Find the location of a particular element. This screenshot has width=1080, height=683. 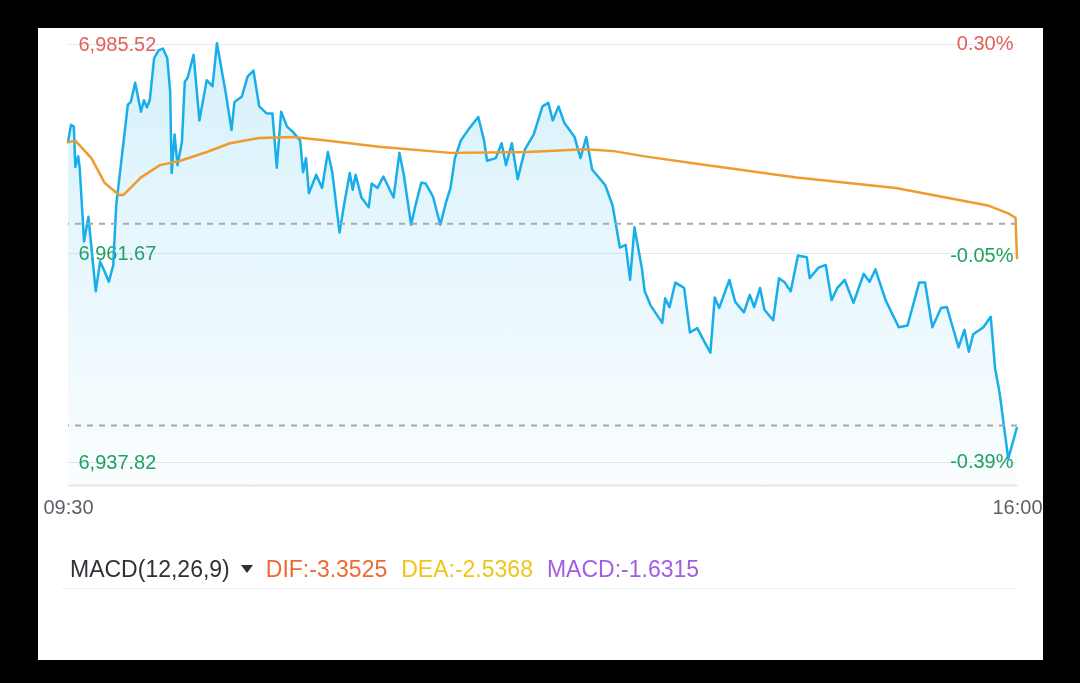

y2-tick-label: -0.39% is located at coordinates (982, 461).